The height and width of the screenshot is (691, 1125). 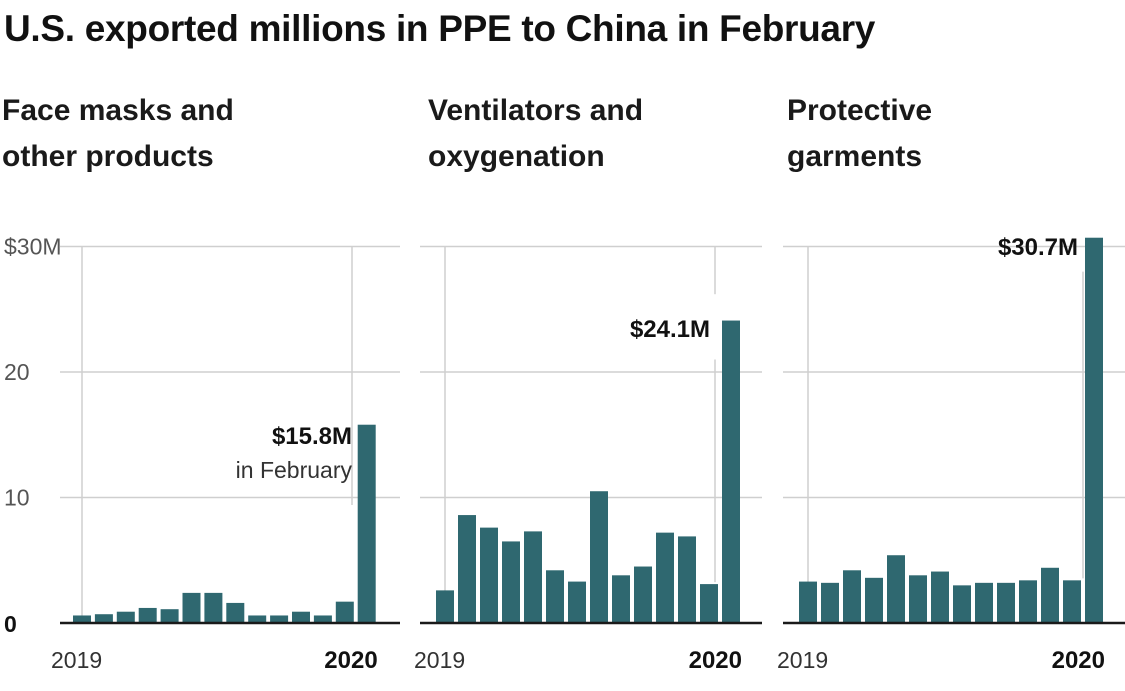 What do you see at coordinates (312, 436) in the screenshot?
I see `callout-value: $15.8M` at bounding box center [312, 436].